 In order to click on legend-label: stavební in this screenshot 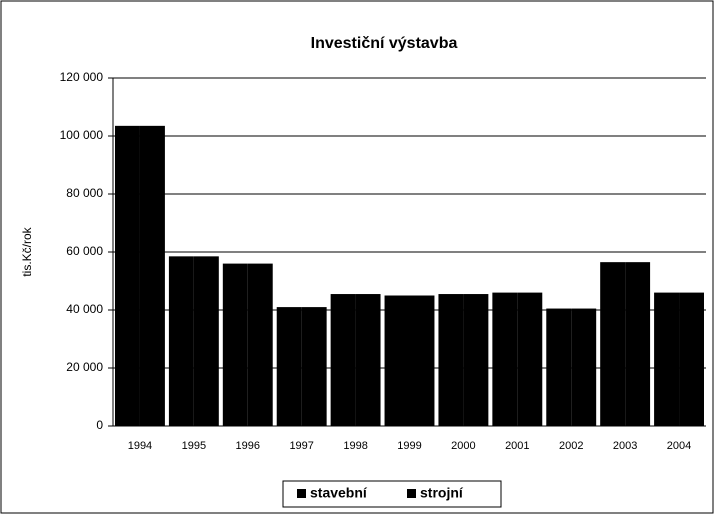, I will do `click(339, 493)`.